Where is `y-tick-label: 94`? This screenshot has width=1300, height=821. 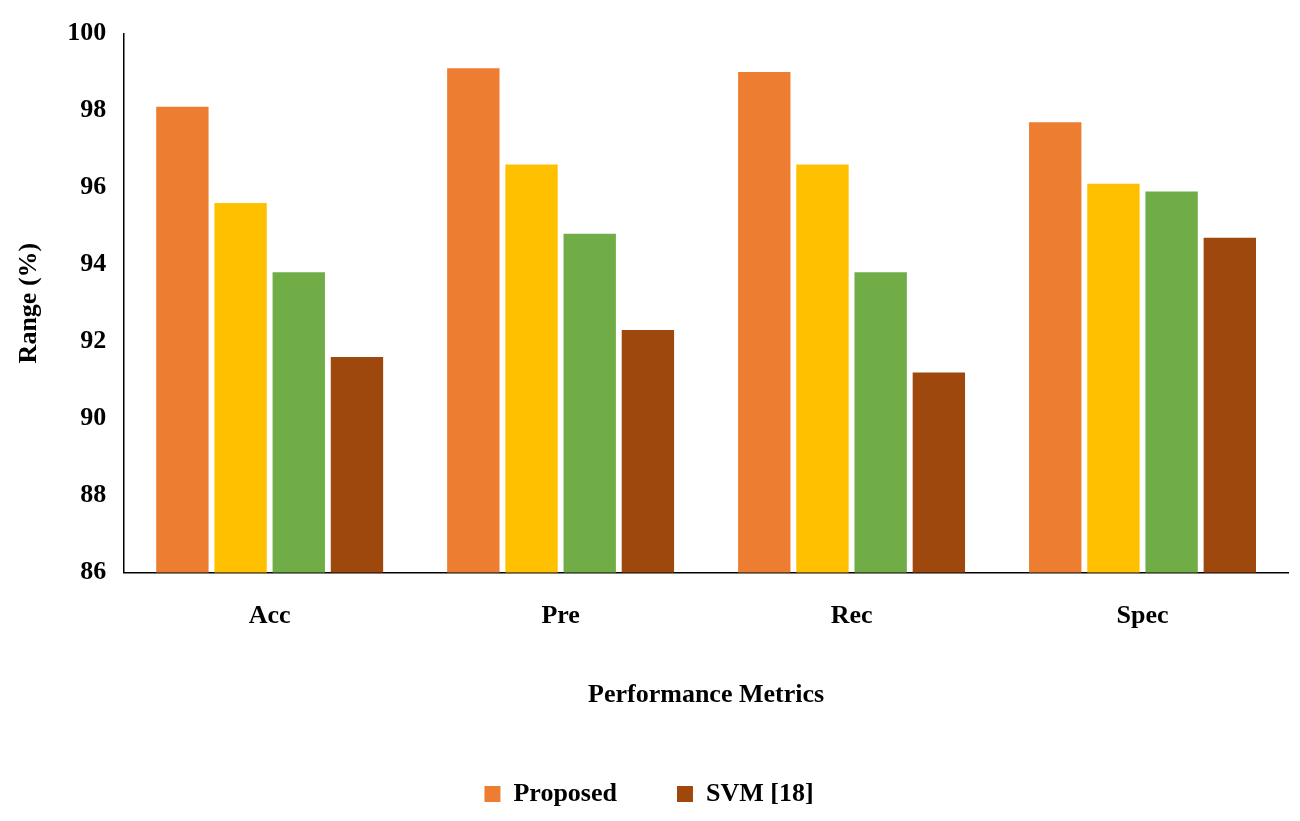
y-tick-label: 94 is located at coordinates (93, 263).